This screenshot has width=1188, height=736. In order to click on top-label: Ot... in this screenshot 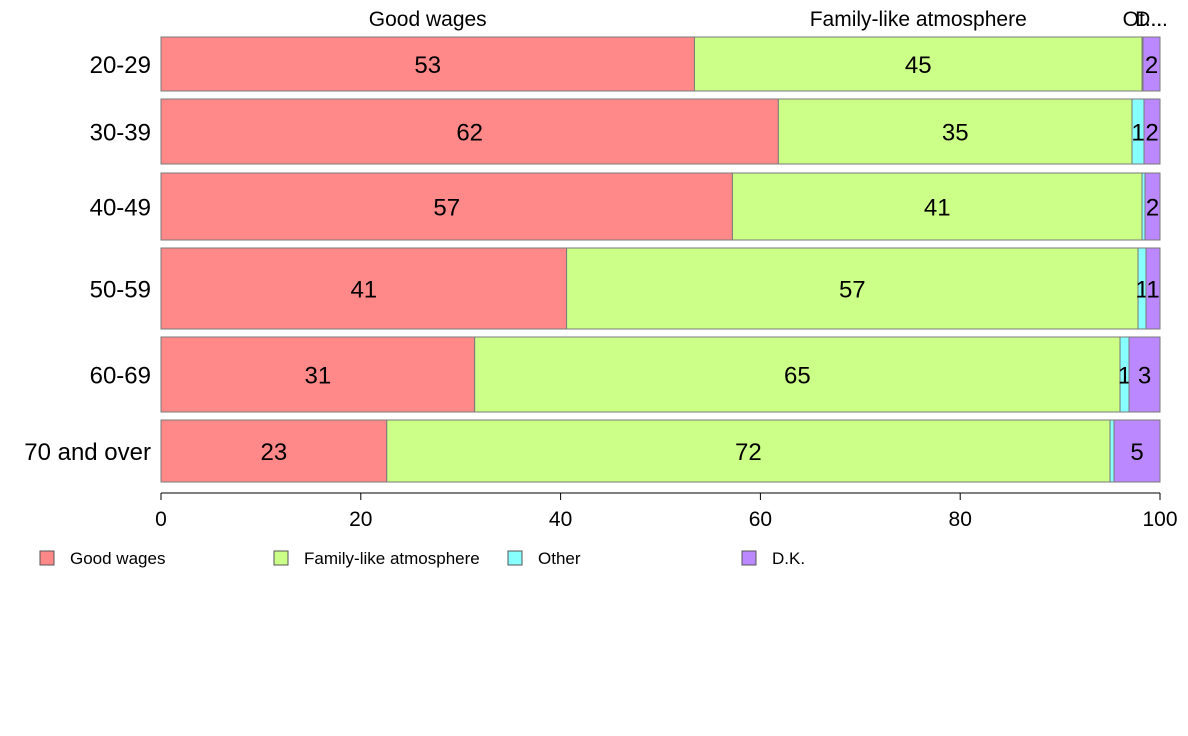, I will do `click(1143, 19)`.